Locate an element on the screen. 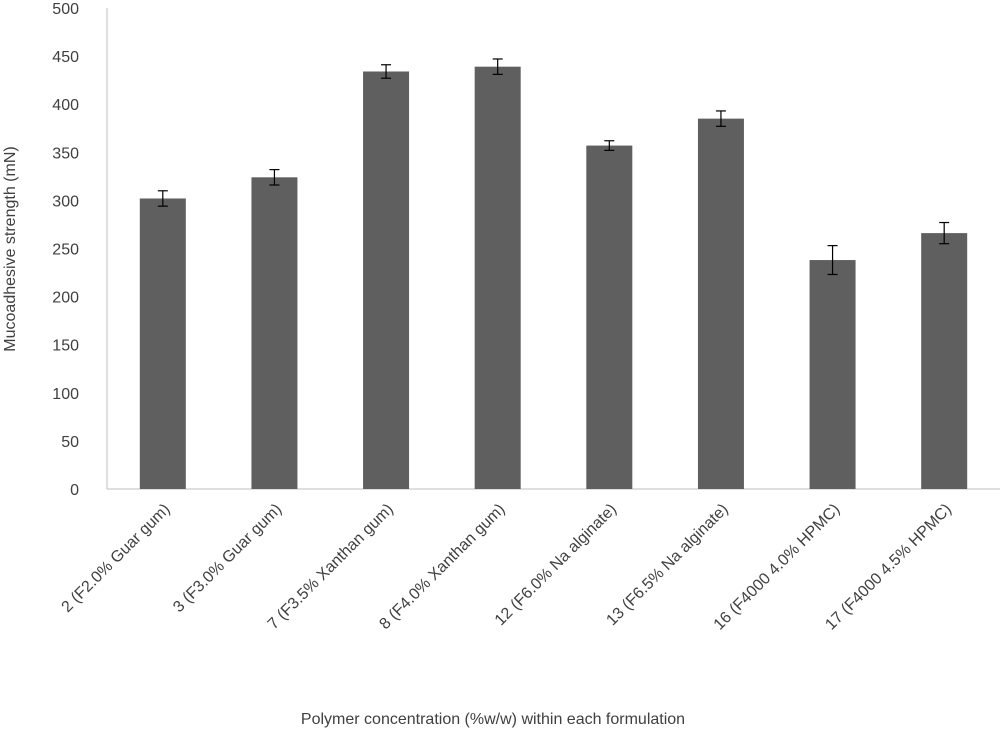  y-tick-label: 300 is located at coordinates (65, 201).